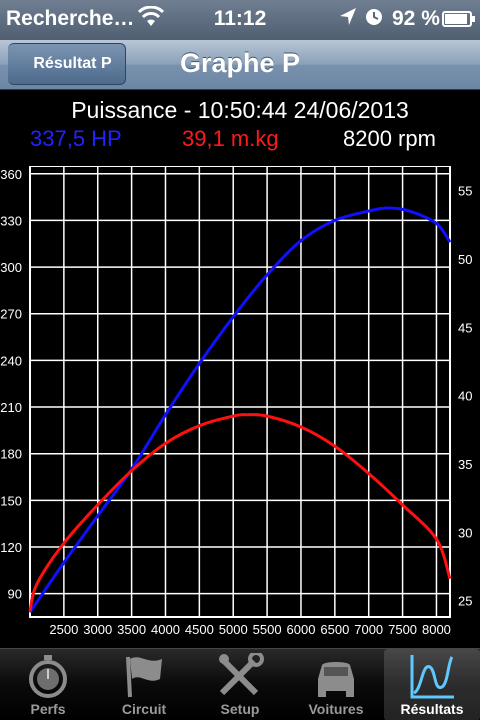 This screenshot has height=720, width=480. I want to click on status-bar: Recherche… 11:12 92 %, so click(240, 20).